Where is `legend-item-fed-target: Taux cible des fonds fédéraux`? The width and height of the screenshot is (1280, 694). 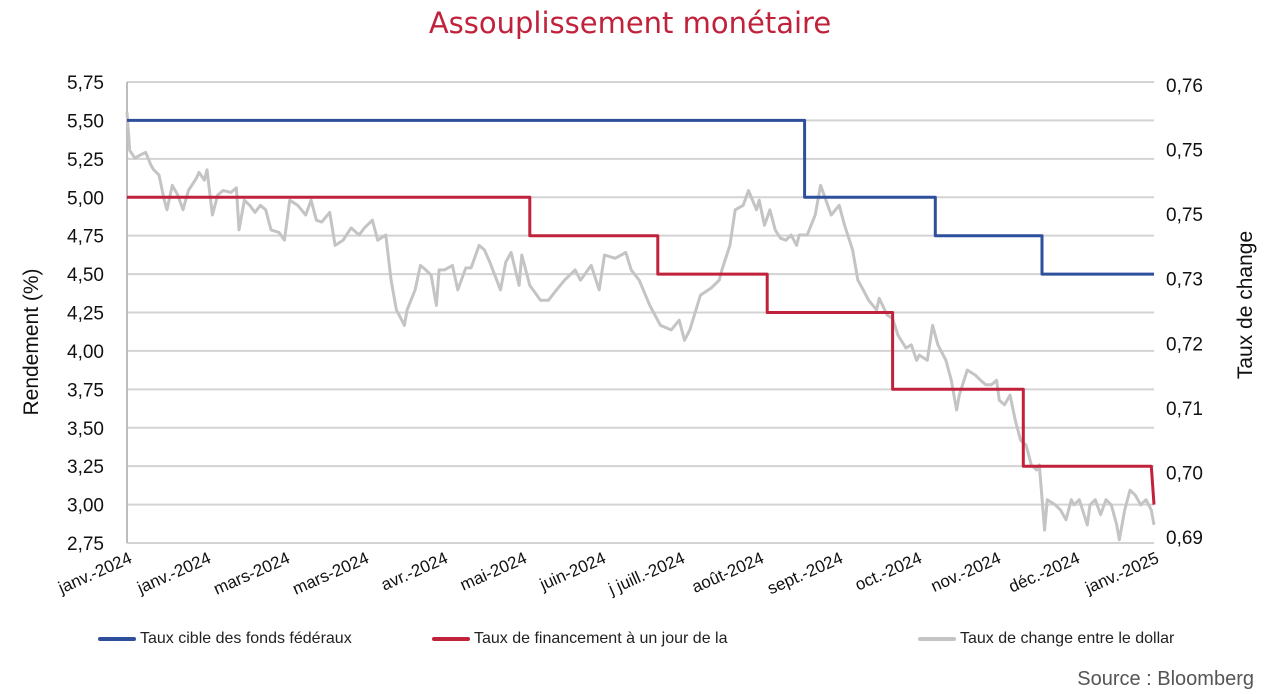
legend-item-fed-target: Taux cible des fonds fédéraux is located at coordinates (225, 639).